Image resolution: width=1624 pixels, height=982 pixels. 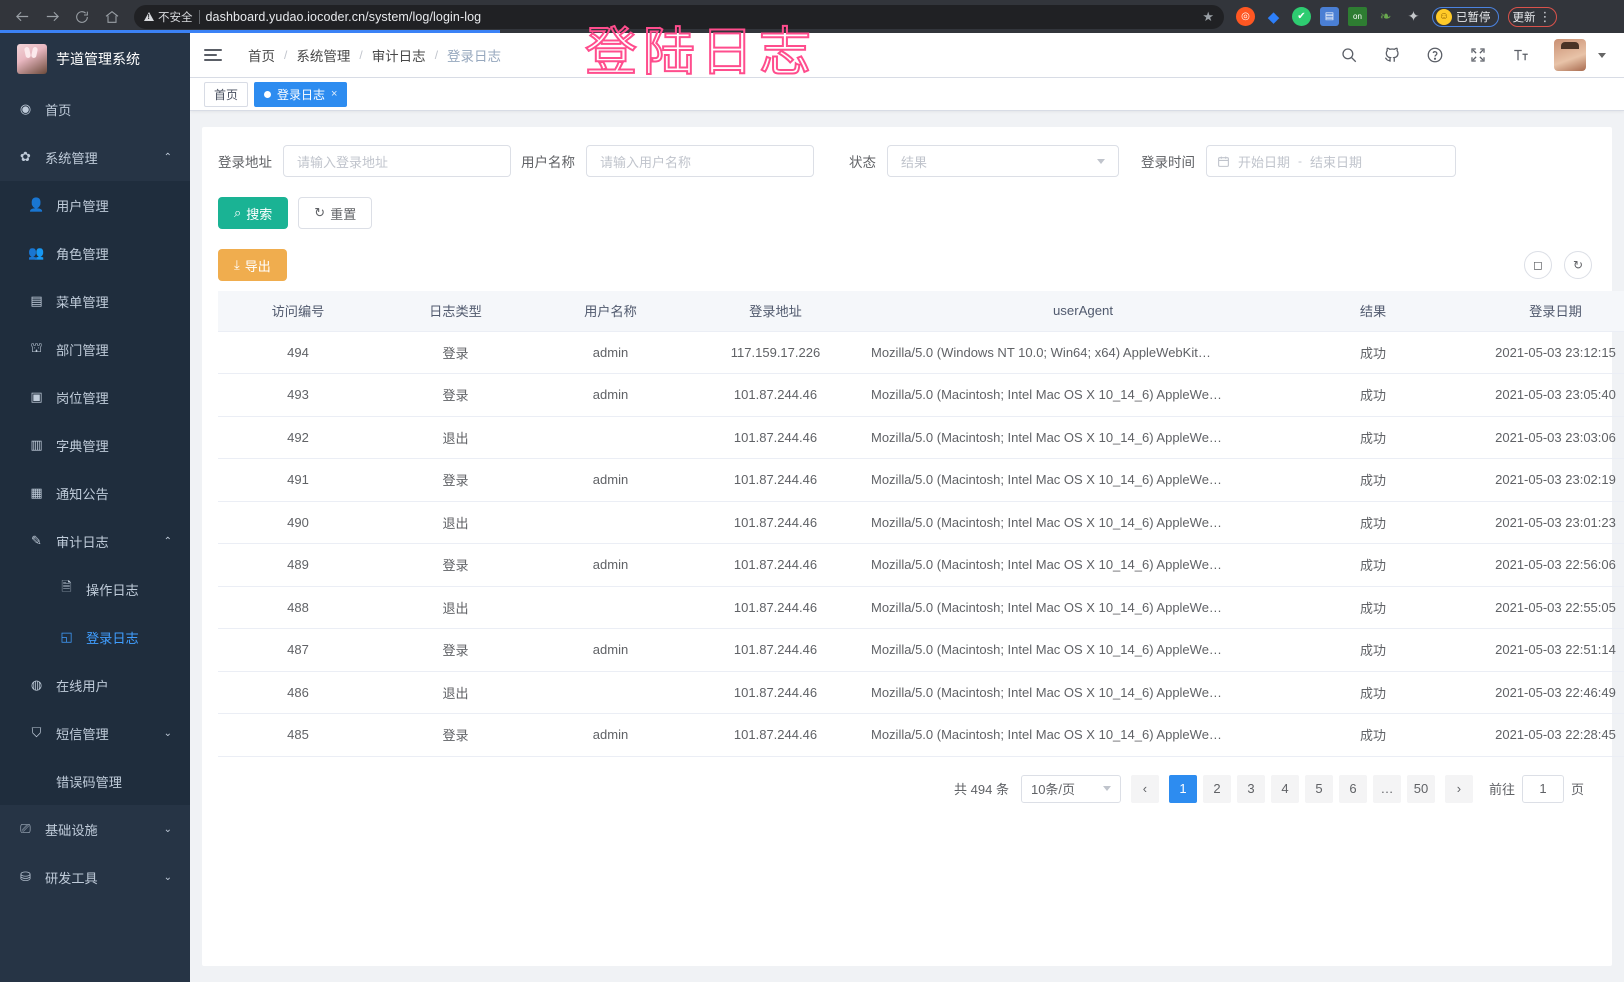 I want to click on user-avatar, so click(x=1570, y=55).